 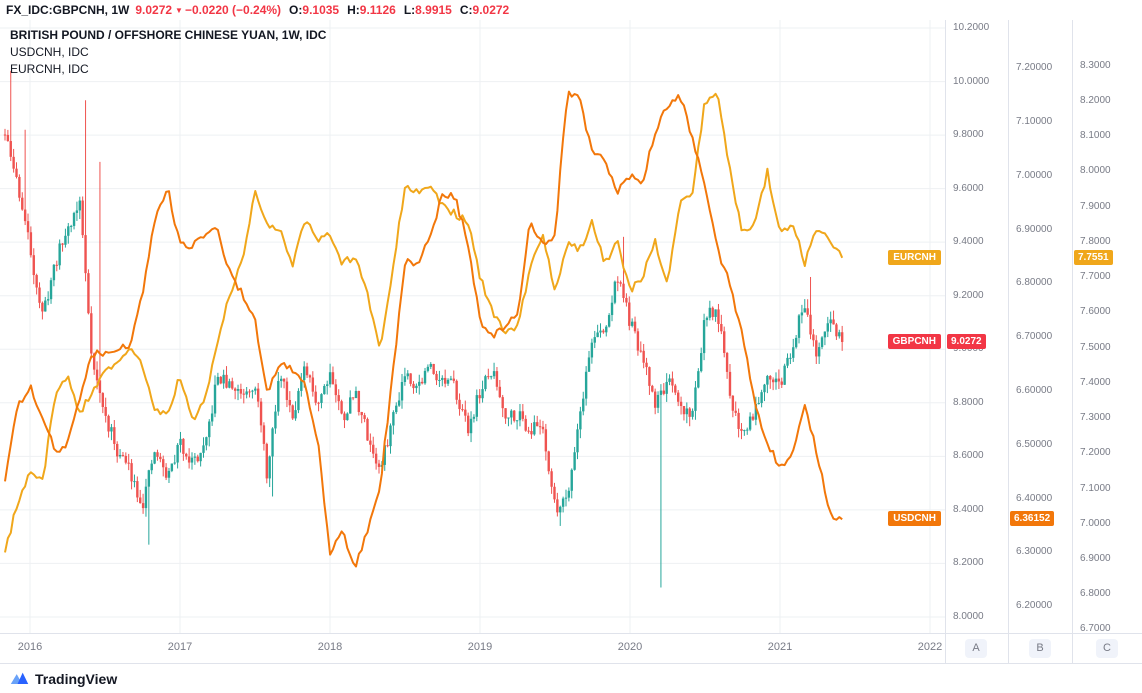 I want to click on axis-tick-label: 6.8000, so click(x=1095, y=594).